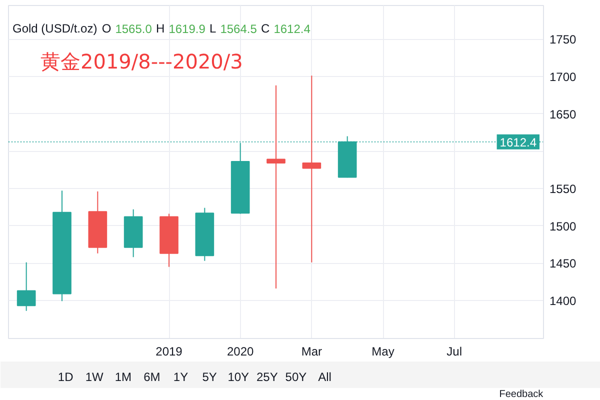 The image size is (600, 400). Describe the element at coordinates (563, 226) in the screenshot. I see `y-tick-label: 1500` at that location.